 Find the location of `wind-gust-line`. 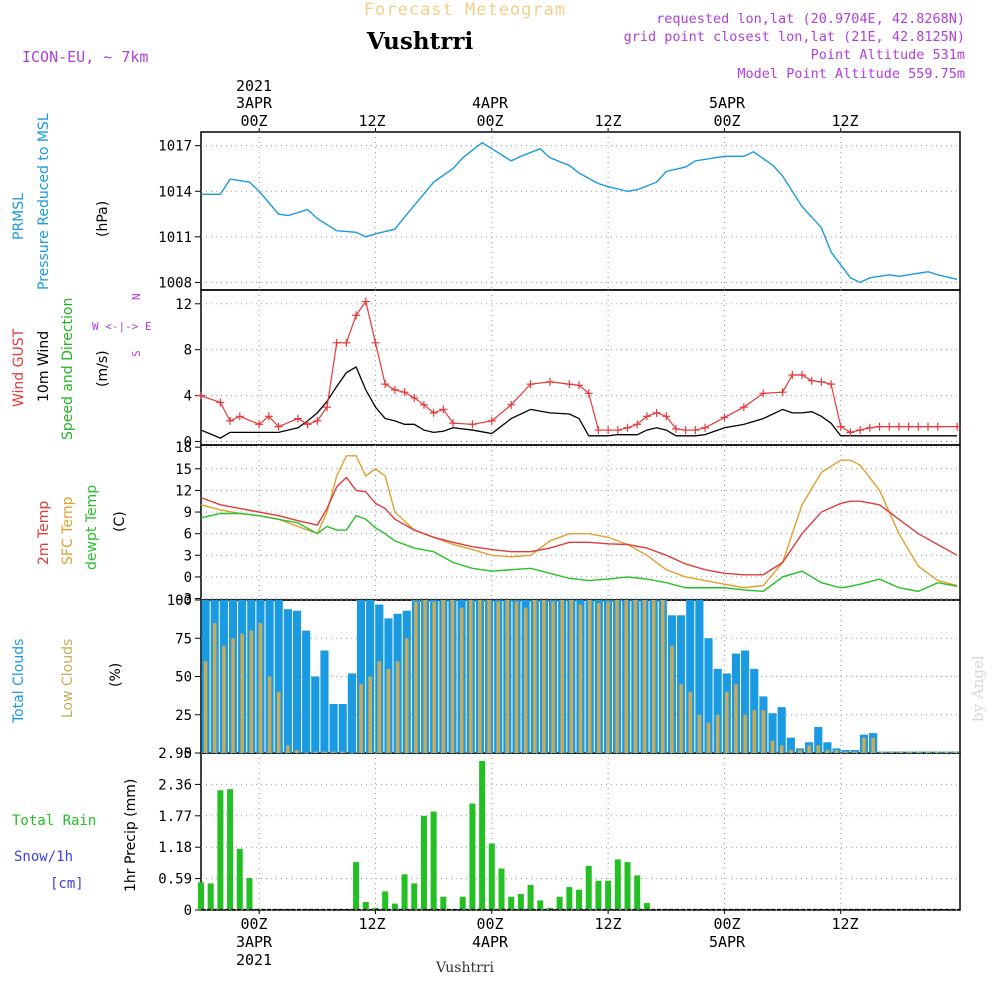

wind-gust-line is located at coordinates (579, 367).